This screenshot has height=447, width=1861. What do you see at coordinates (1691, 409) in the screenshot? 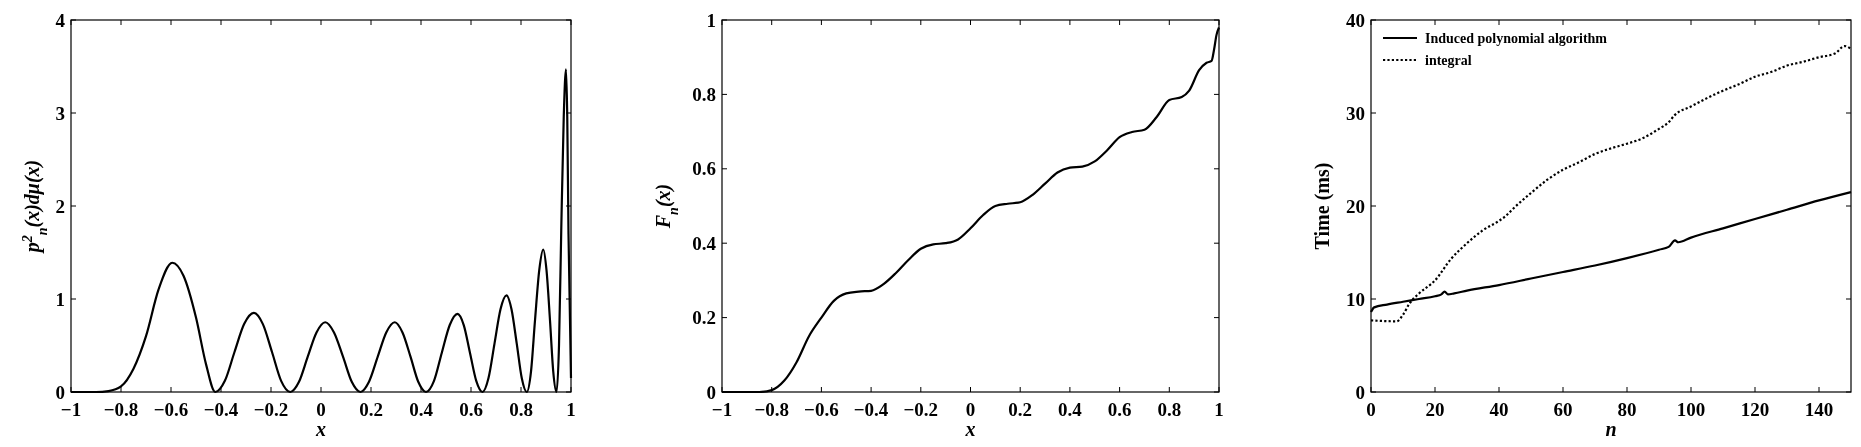
I see `x-tick-label: 100` at bounding box center [1691, 409].